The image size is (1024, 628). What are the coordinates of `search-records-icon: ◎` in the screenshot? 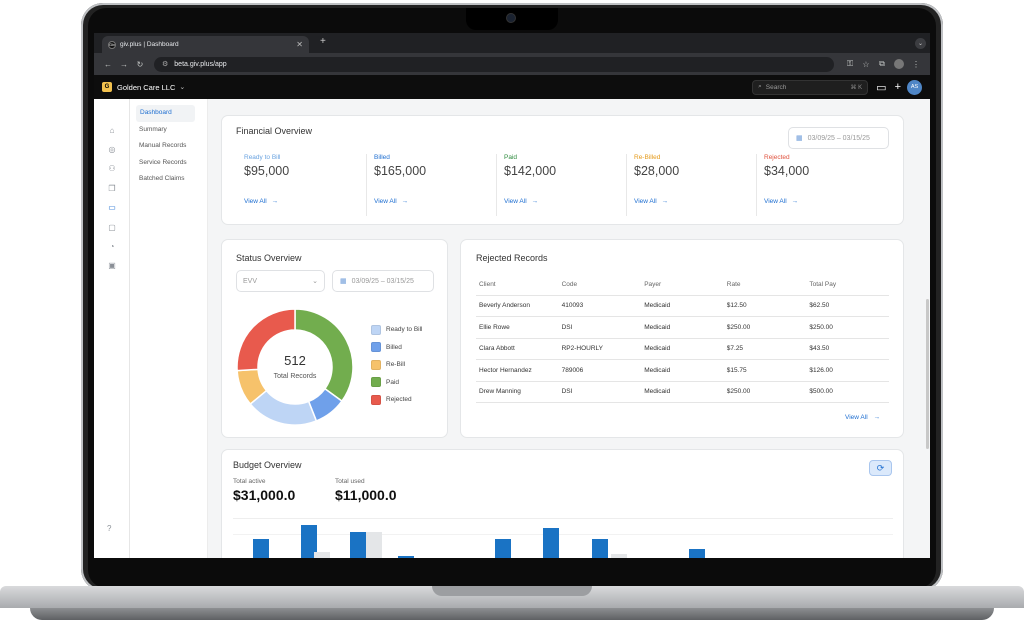 It's located at (112, 149).